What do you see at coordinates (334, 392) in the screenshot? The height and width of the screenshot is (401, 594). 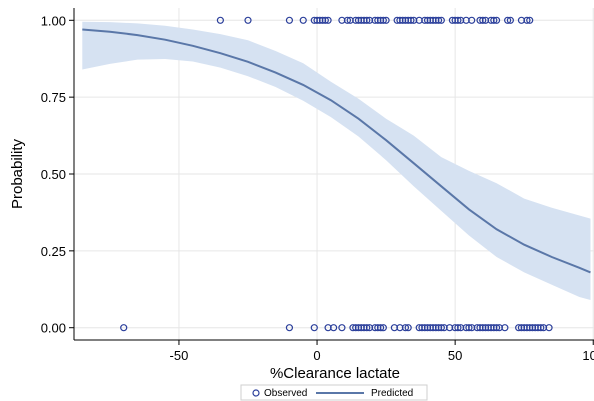 I see `legend: Observed Predicted` at bounding box center [334, 392].